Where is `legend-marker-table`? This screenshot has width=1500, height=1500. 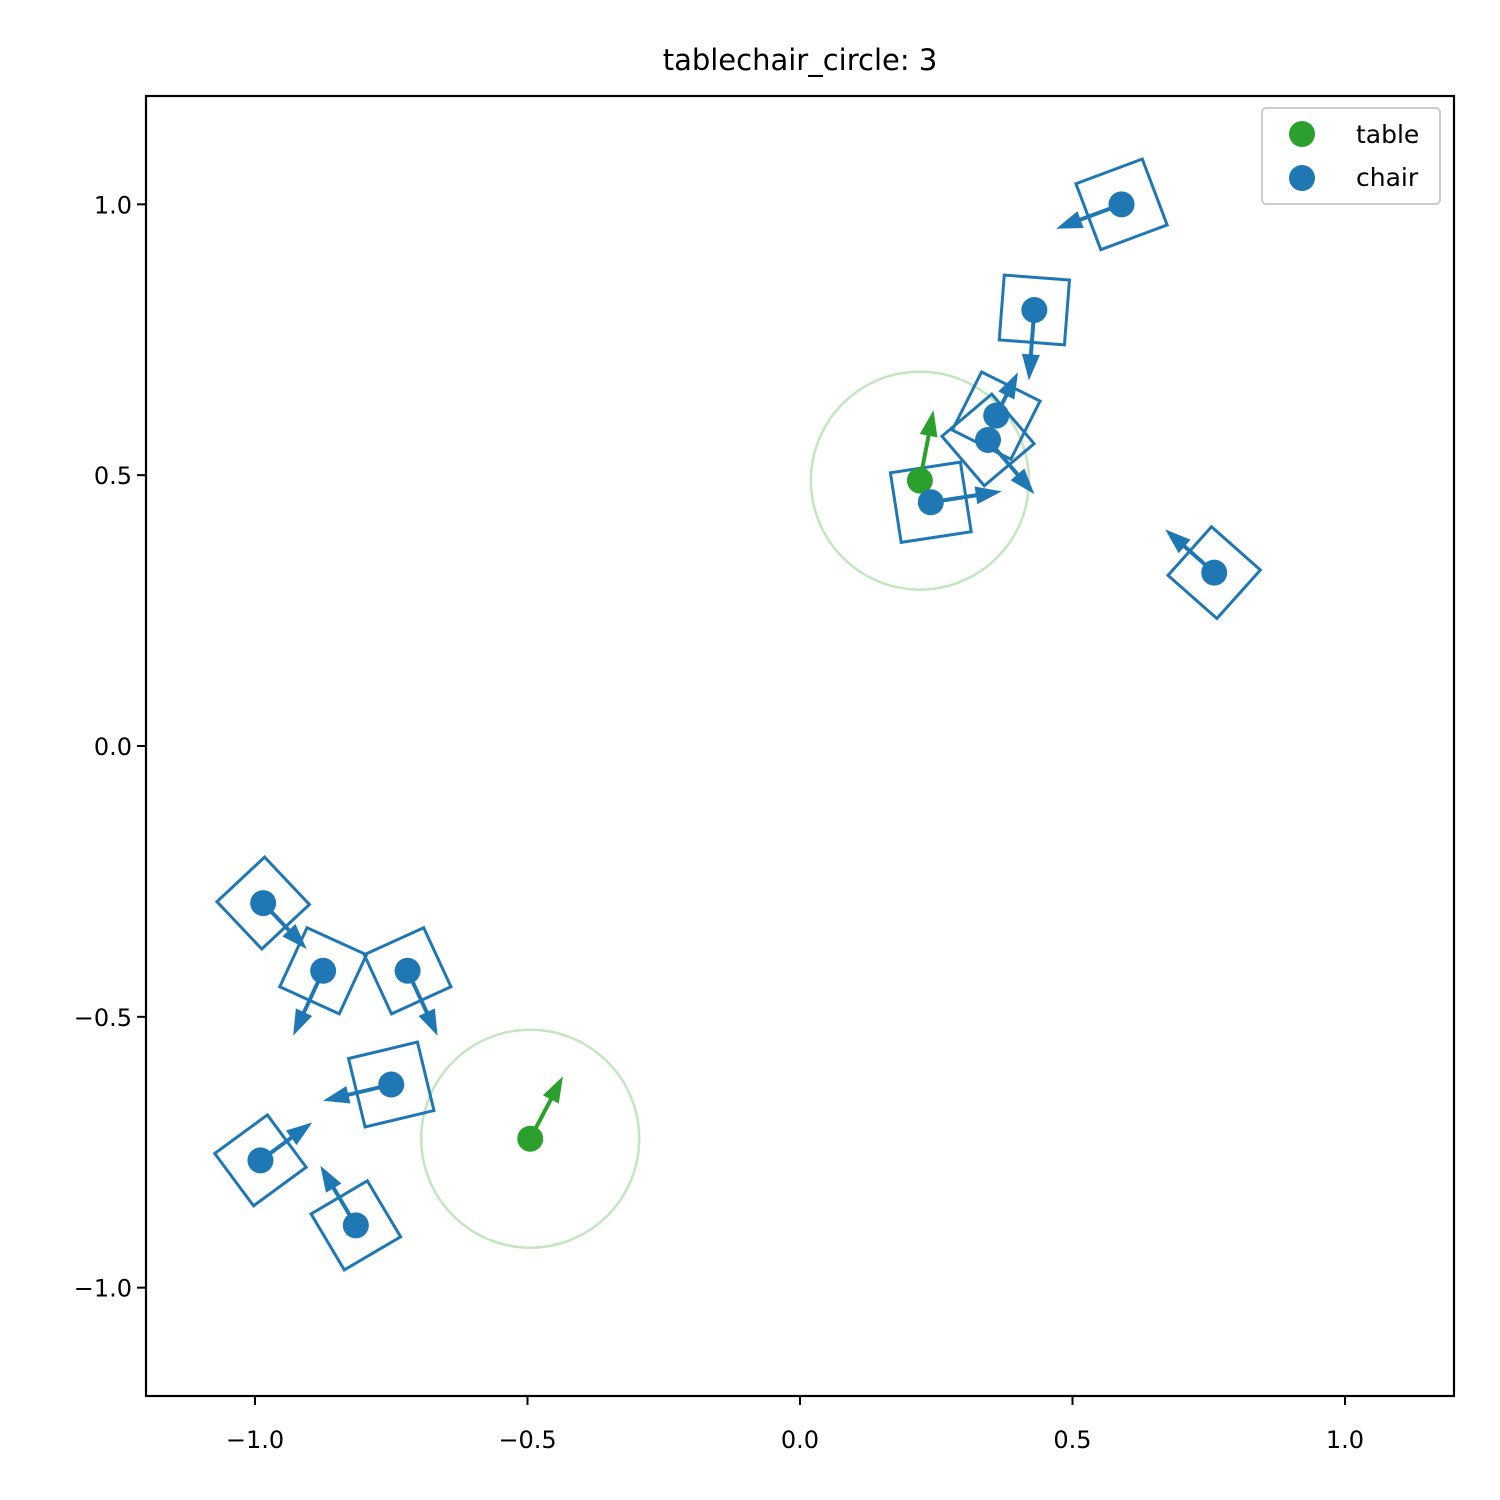 legend-marker-table is located at coordinates (1302, 134).